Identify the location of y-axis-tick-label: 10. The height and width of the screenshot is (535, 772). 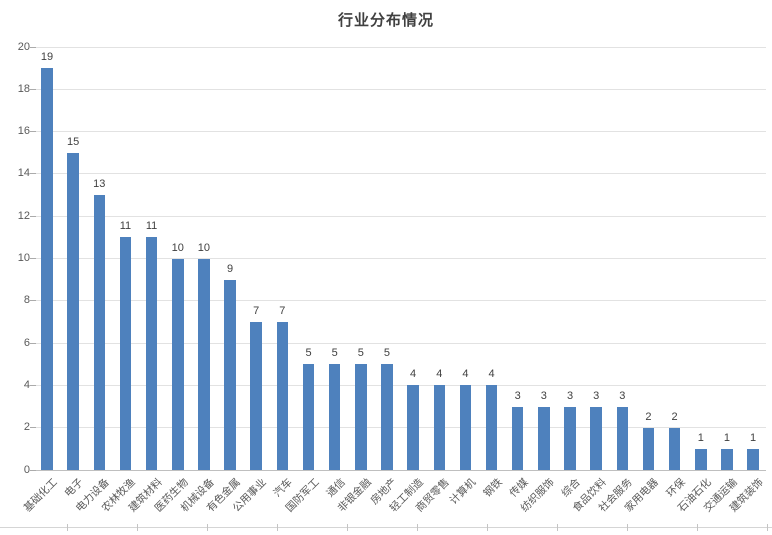
(23, 258).